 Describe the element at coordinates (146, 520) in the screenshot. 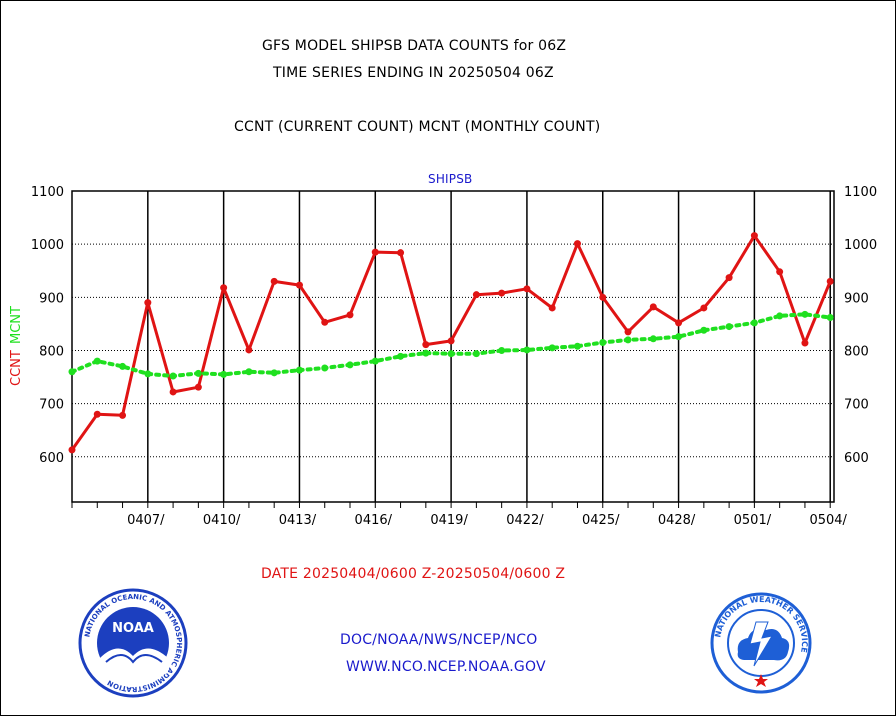

I see `xtick-label: 0407/` at that location.